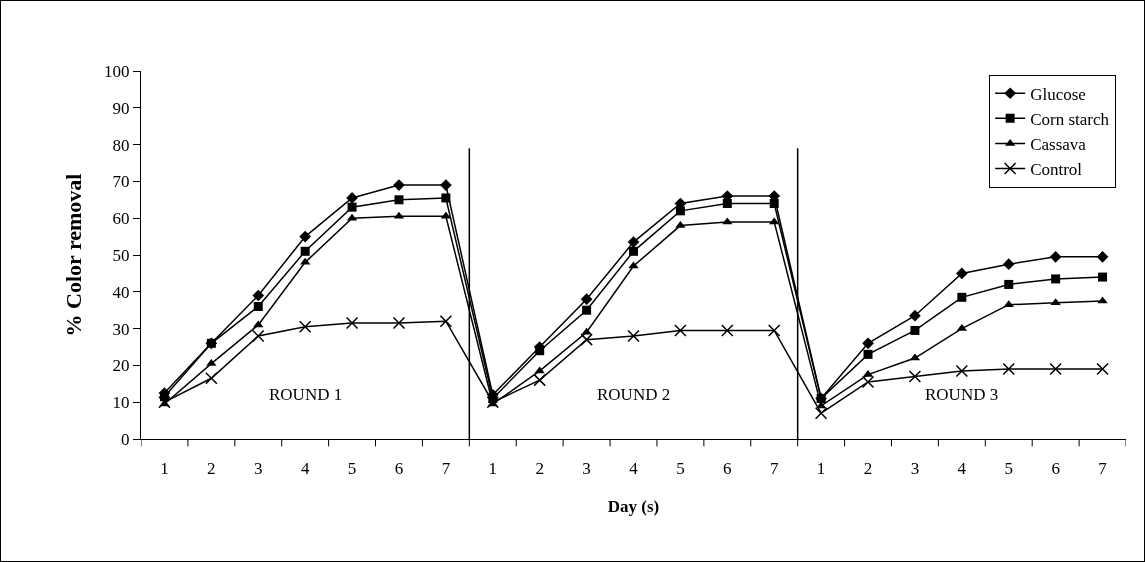  I want to click on y-tick-label: 80, so click(121, 145).